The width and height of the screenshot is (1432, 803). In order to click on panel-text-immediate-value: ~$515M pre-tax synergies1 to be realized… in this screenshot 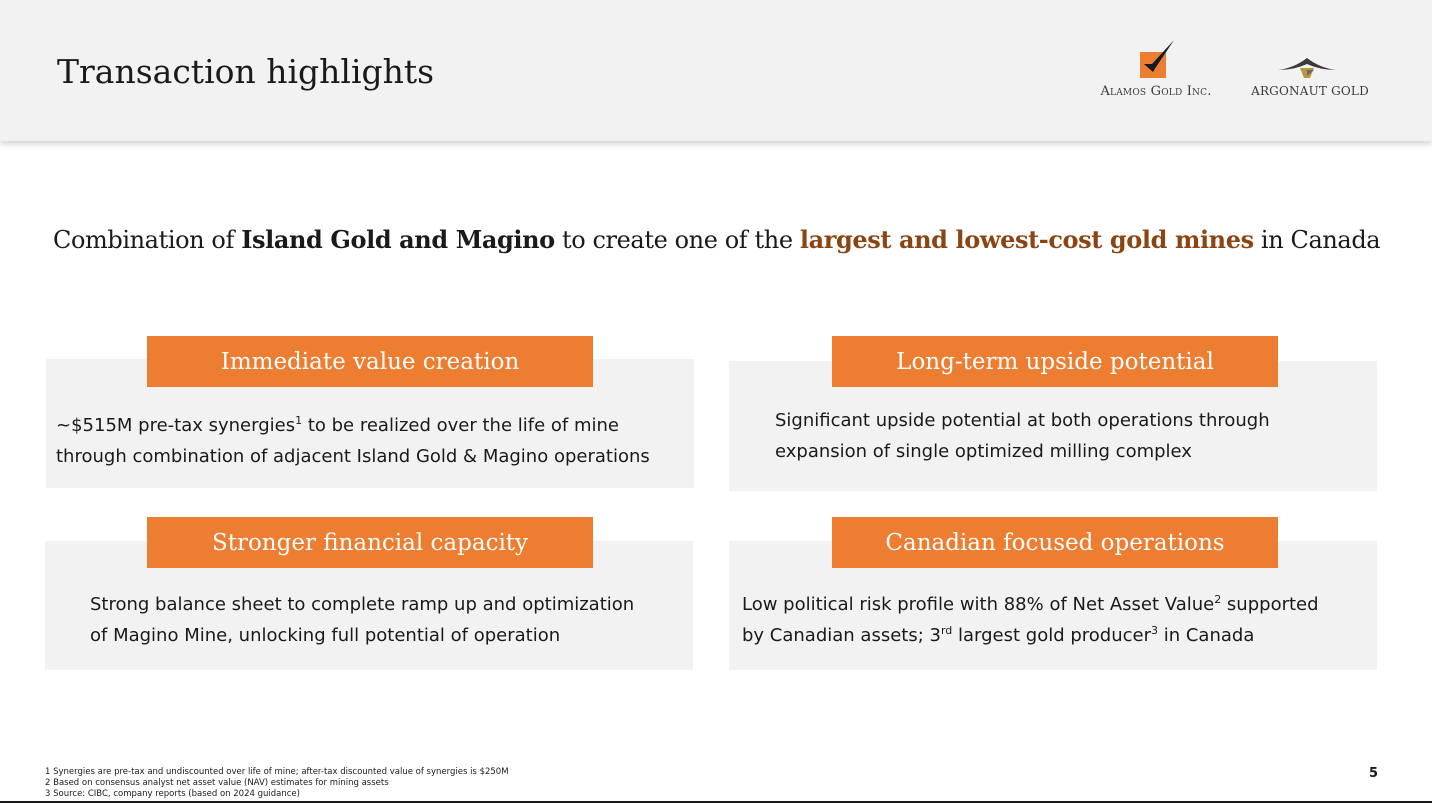, I will do `click(353, 441)`.